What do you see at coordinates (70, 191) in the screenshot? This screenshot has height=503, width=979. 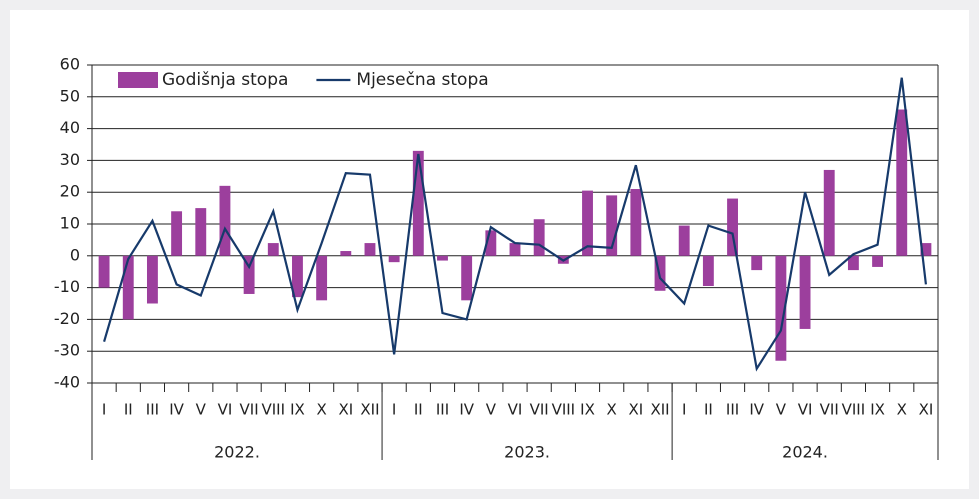 I see `y-tick-label: 20` at bounding box center [70, 191].